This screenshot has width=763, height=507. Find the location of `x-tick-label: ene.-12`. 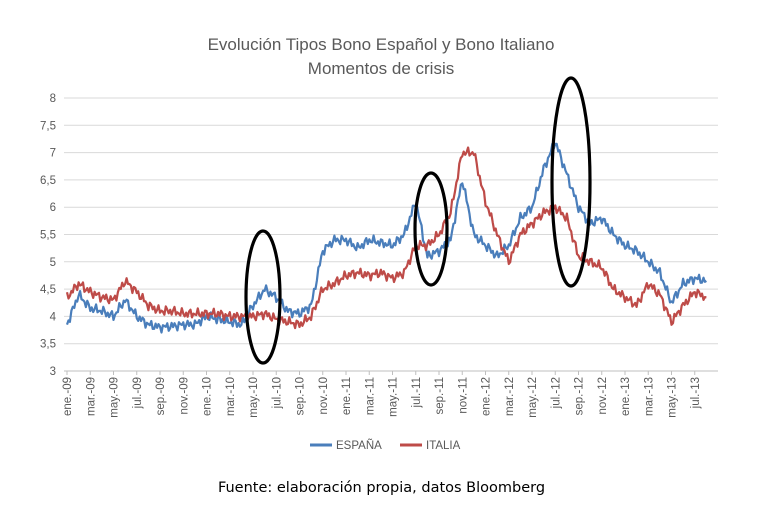

x-tick-label: ene.-12 is located at coordinates (487, 396).